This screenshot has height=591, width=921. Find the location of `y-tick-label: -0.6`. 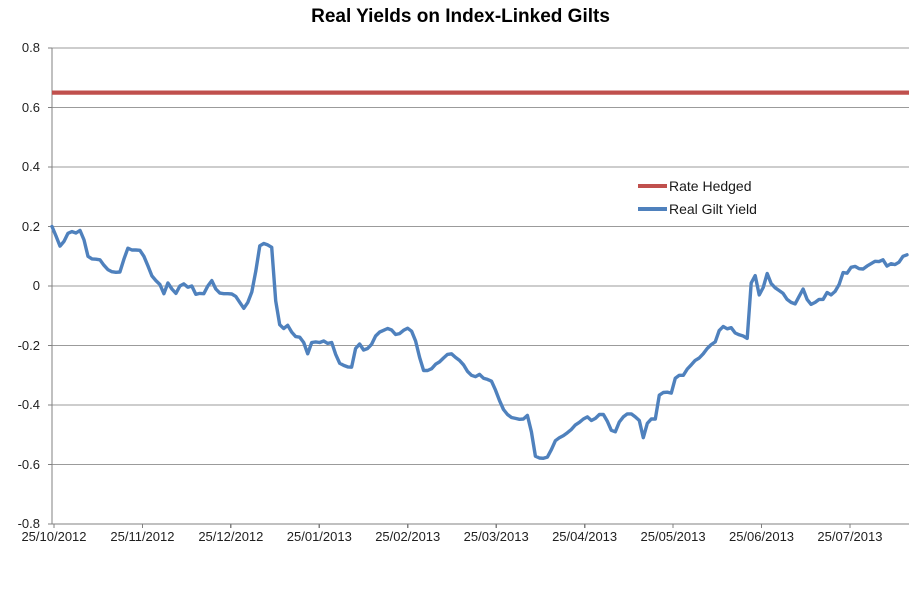

y-tick-label: -0.6 is located at coordinates (28, 464).